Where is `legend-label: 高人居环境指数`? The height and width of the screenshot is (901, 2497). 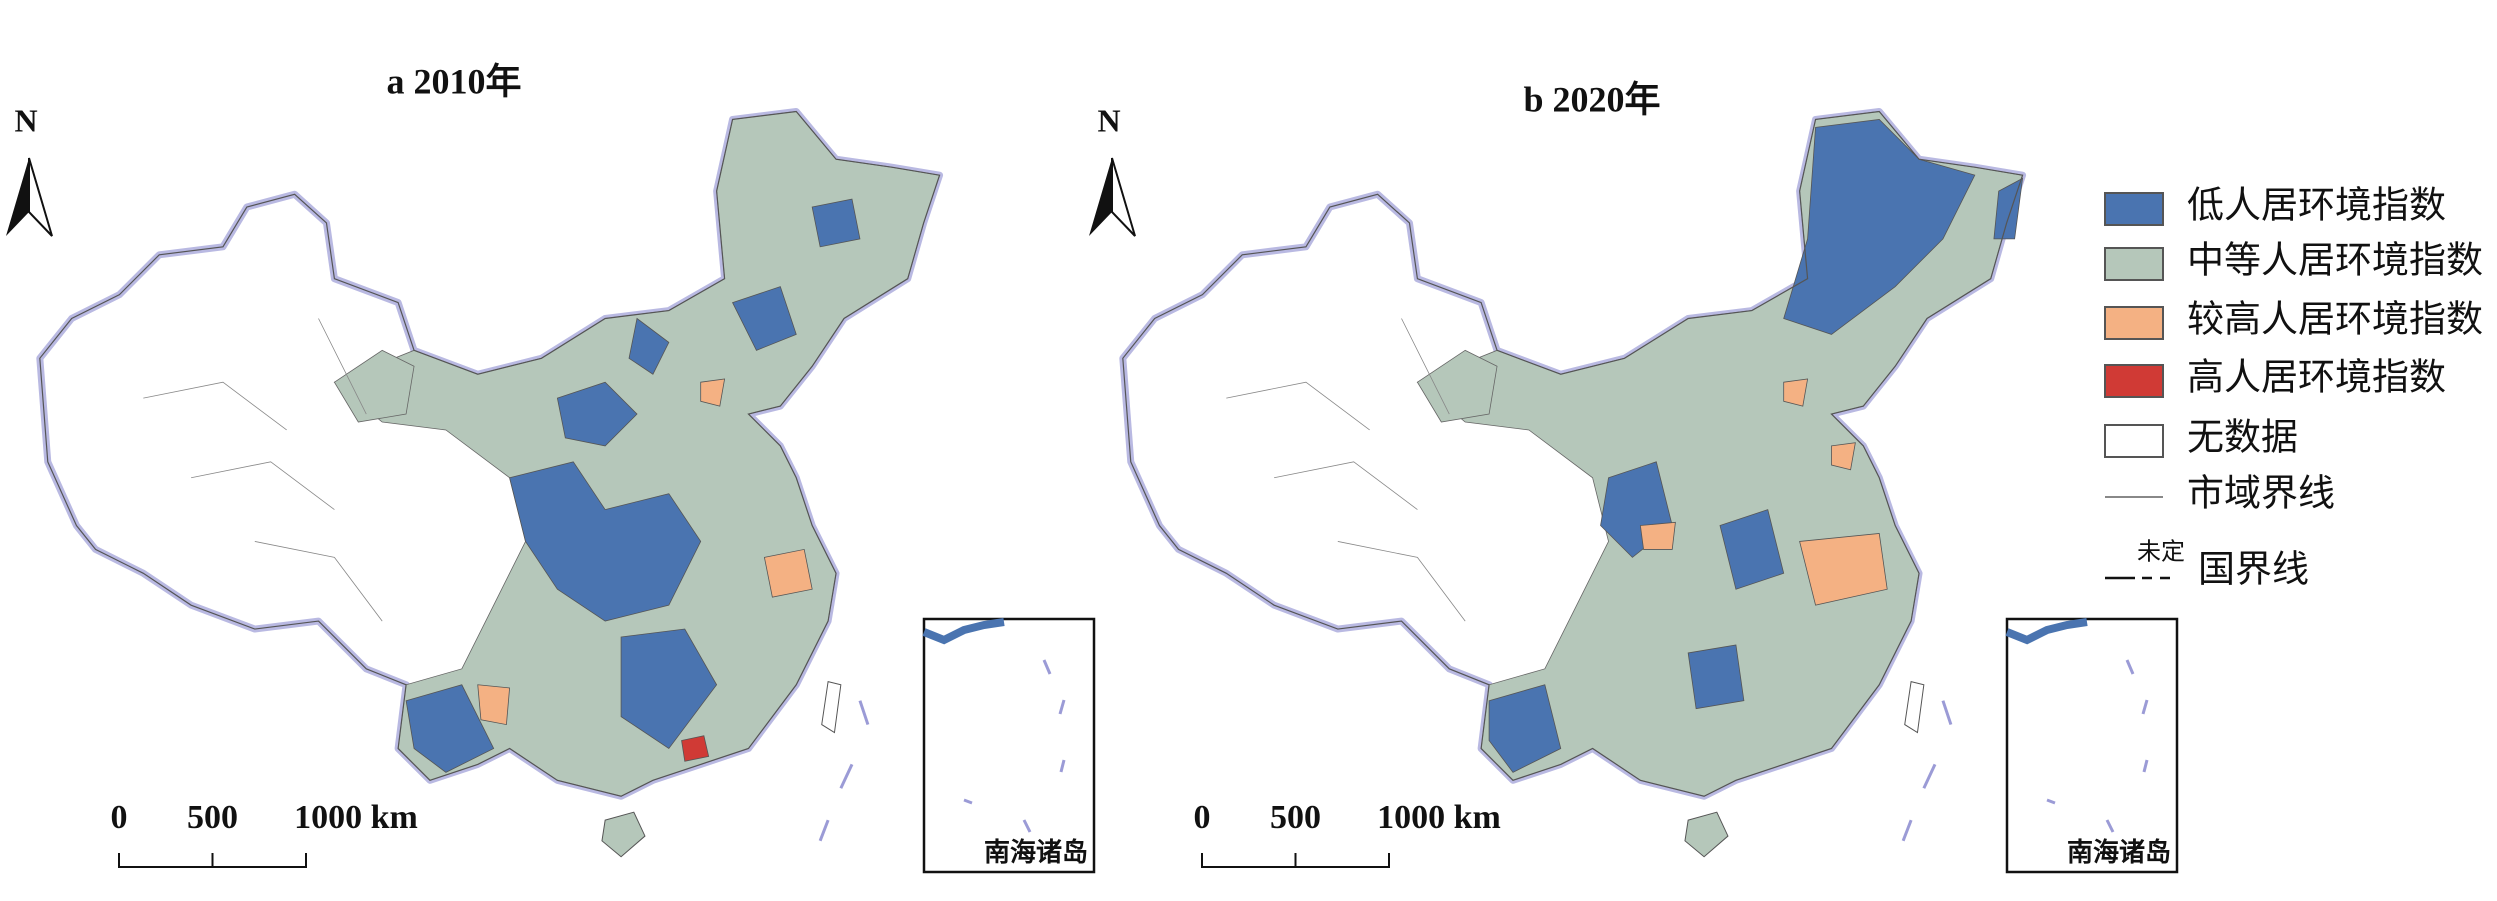
legend-label: 高人居环境指数 is located at coordinates (2316, 377).